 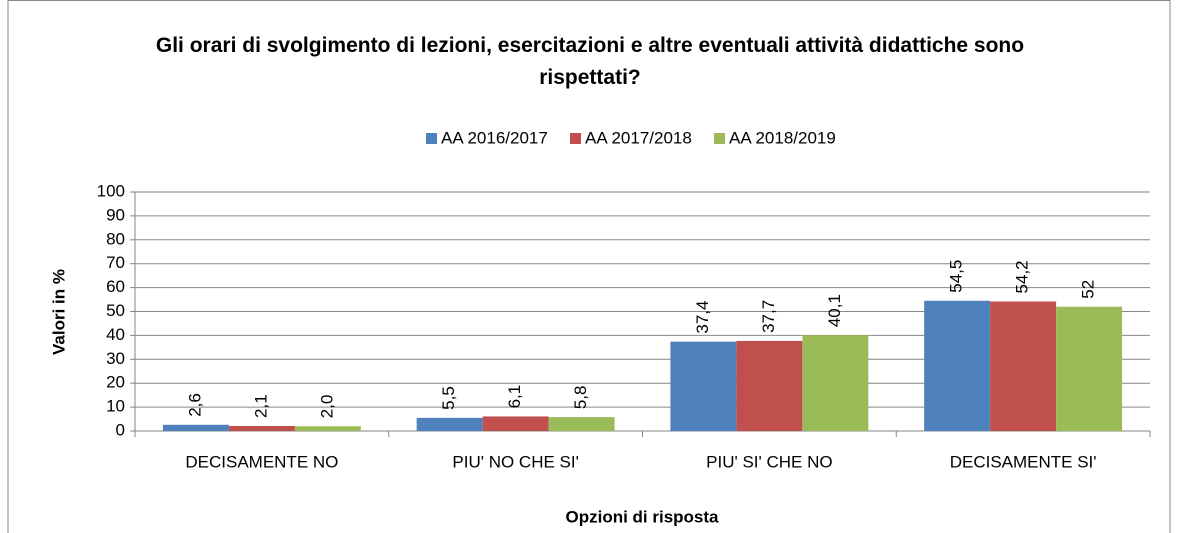 I want to click on legend-label: AA 2018/2019, so click(x=782, y=137).